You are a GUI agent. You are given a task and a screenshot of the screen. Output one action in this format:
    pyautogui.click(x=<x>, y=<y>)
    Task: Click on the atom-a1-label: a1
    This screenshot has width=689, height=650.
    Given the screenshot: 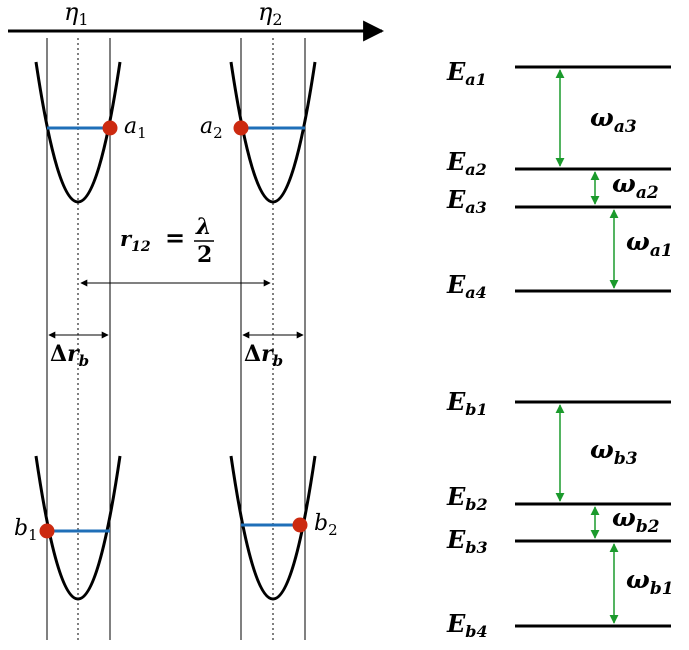 What is the action you would take?
    pyautogui.click(x=135, y=128)
    